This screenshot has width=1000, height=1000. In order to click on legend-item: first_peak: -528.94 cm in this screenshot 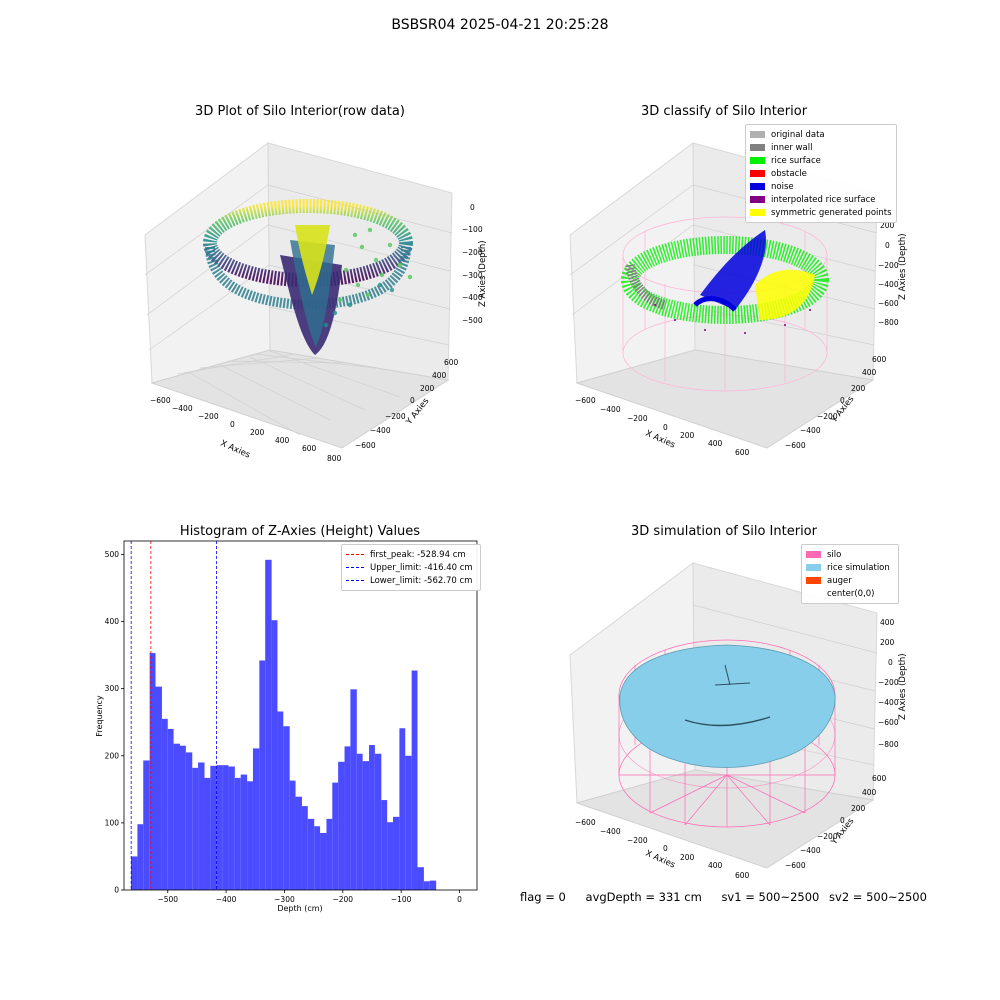, I will do `click(410, 554)`.